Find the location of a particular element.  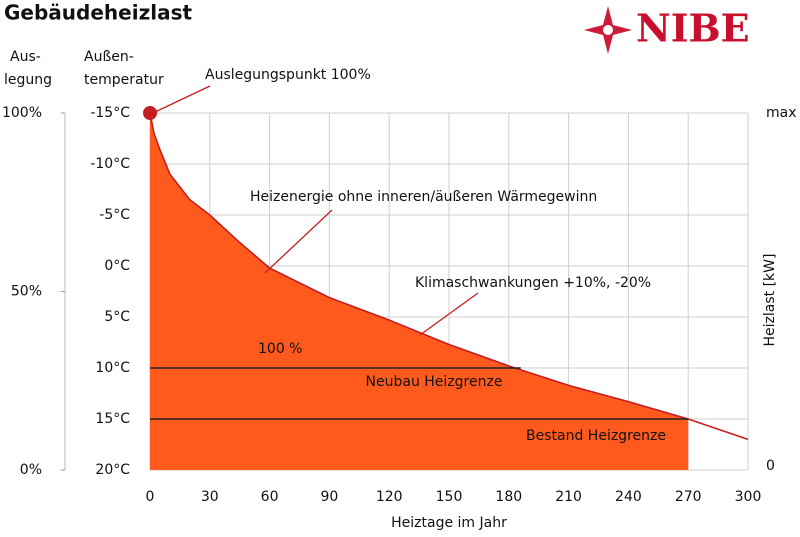

y-tick-label: 15°C is located at coordinates (112, 419).